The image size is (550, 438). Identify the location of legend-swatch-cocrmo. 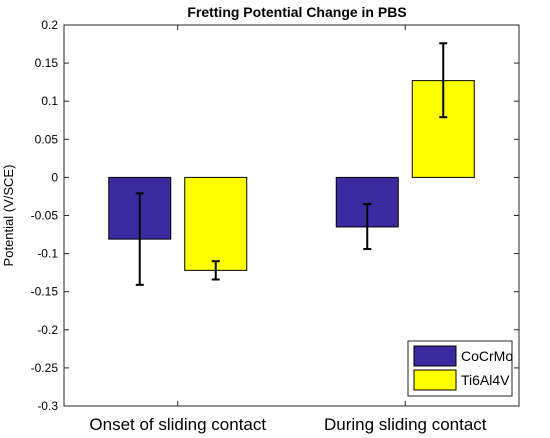
(435, 356).